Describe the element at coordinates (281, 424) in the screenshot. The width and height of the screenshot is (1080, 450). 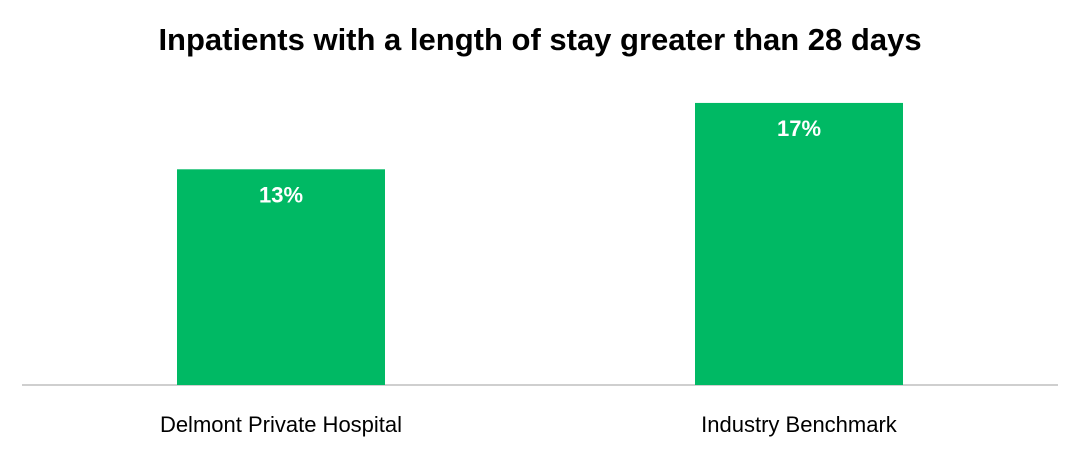
I see `x-tick-label-0: Delmont Private Hospital` at that location.